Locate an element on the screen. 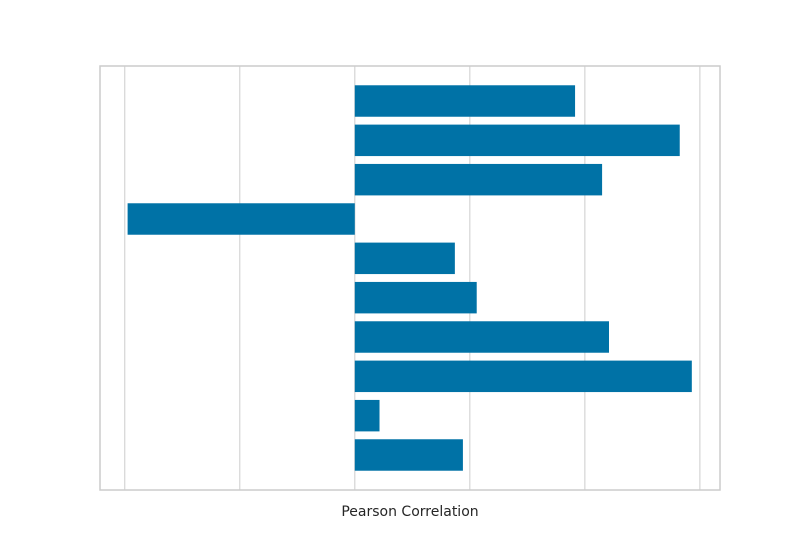 Image resolution: width=800 pixels, height=554 pixels. x-axis-label: Pearson Correlation is located at coordinates (409, 512).